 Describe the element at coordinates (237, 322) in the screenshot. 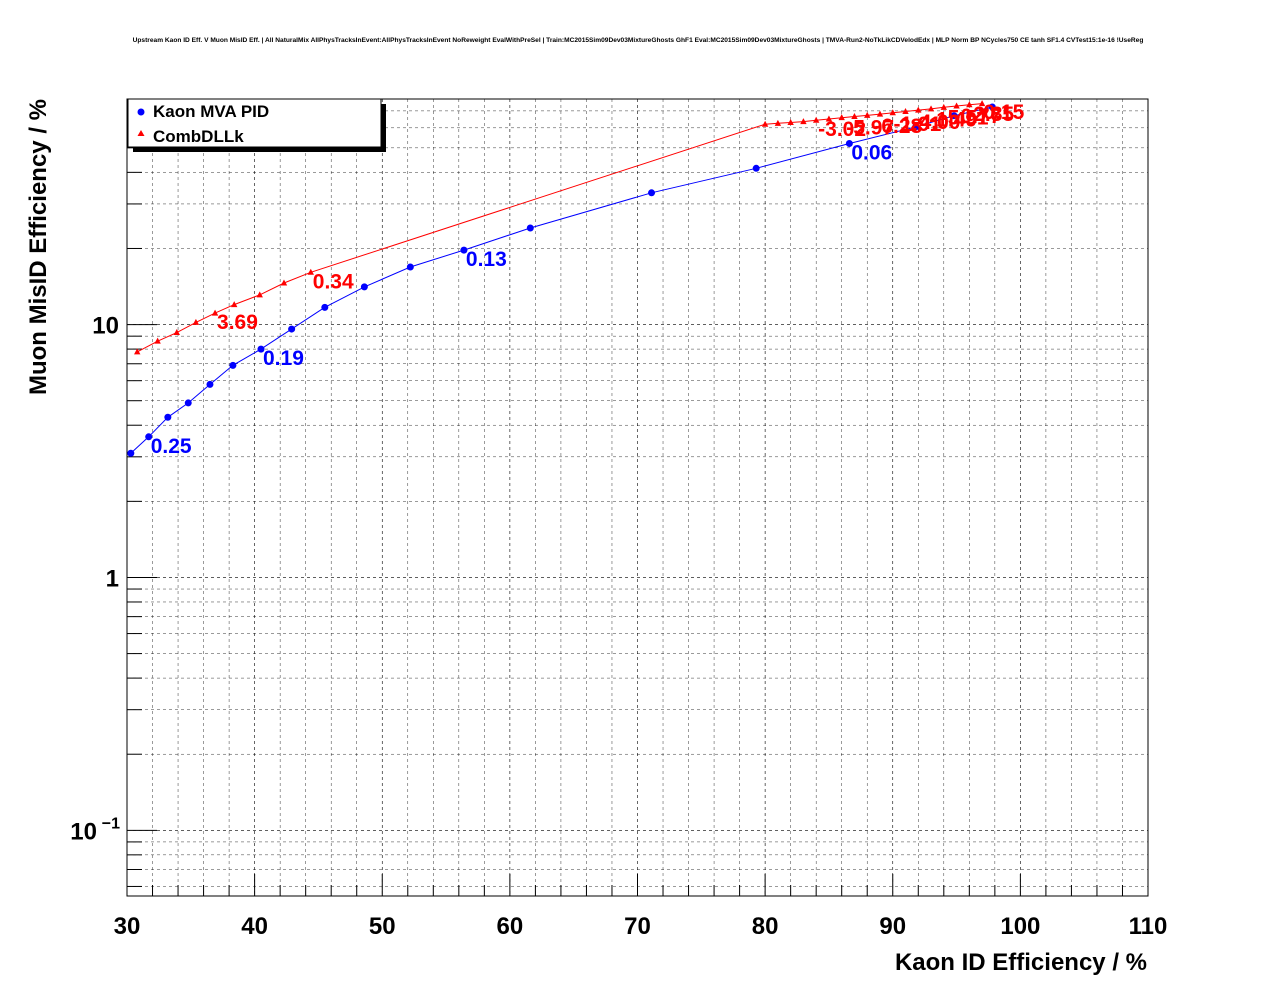

I see `data-label: 3.69` at that location.